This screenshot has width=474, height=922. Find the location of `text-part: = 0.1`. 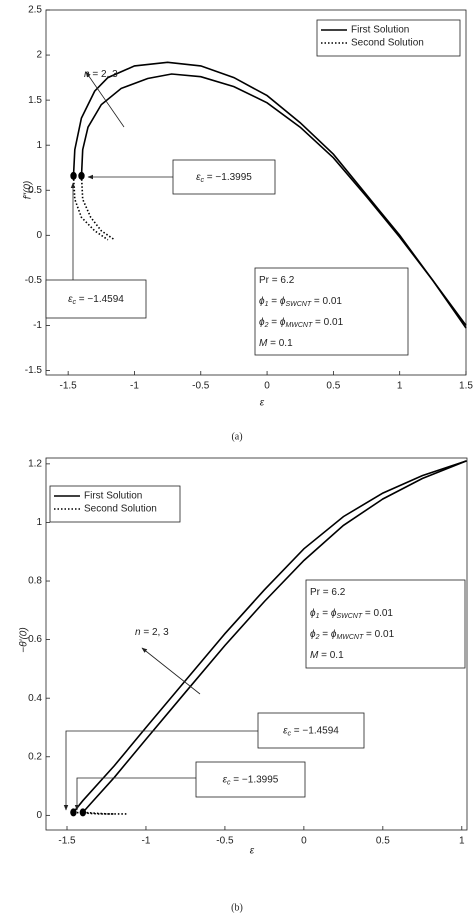

text-part: = 0.1 is located at coordinates (280, 343).